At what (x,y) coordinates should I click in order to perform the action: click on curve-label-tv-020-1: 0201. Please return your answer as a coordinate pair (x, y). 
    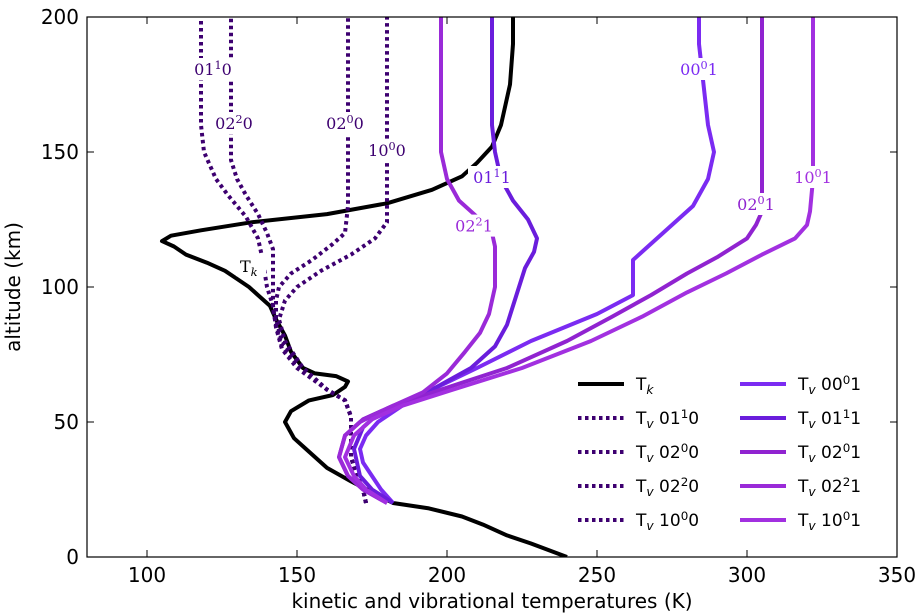
    Looking at the image, I should click on (756, 204).